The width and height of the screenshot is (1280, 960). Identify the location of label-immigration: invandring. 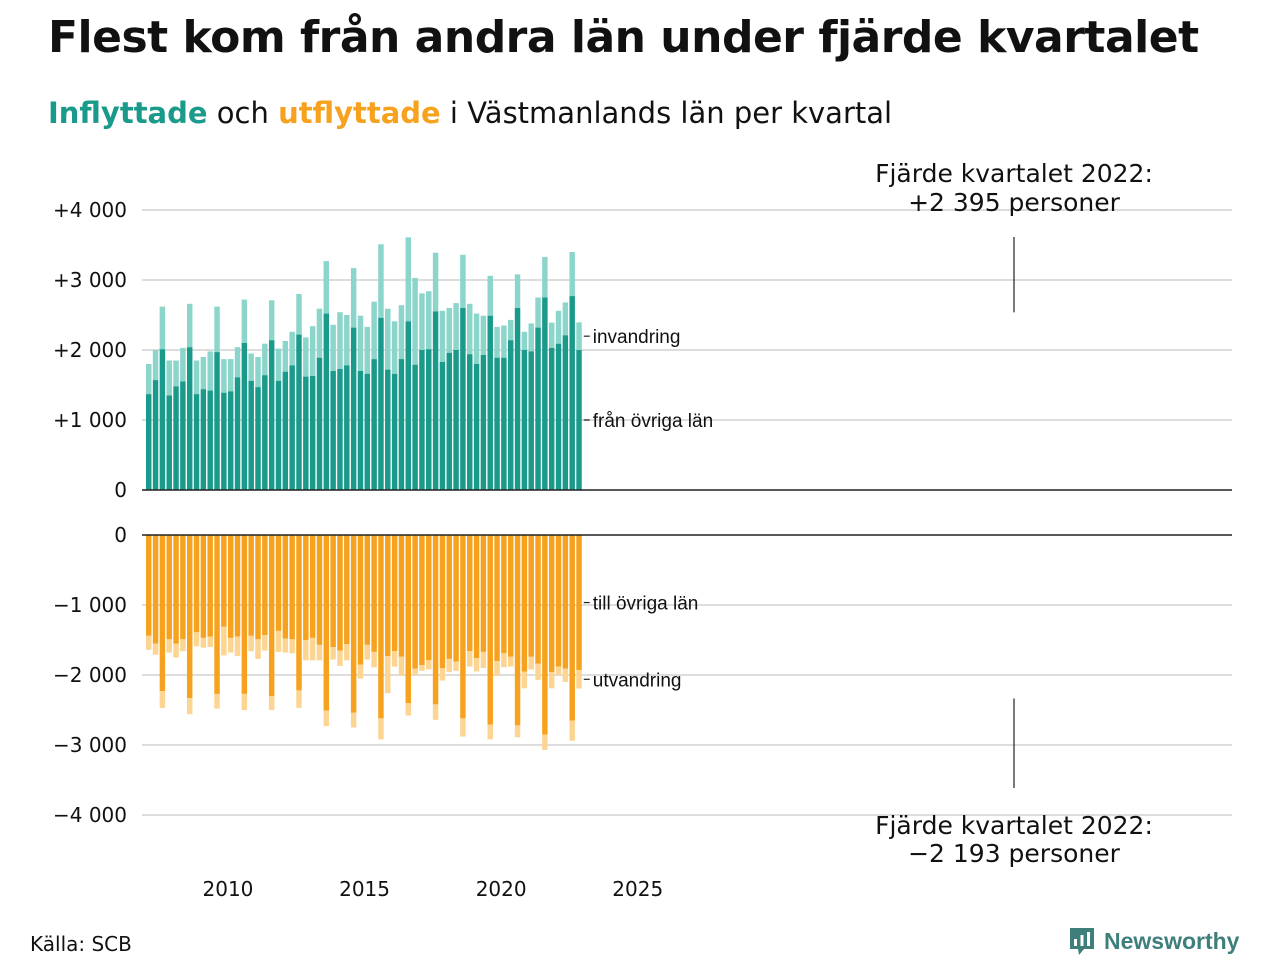
(637, 337).